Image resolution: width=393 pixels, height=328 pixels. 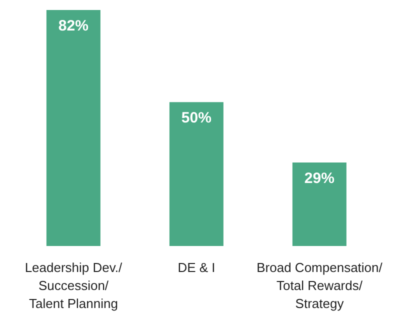 I want to click on data-label: 82%, so click(x=73, y=26).